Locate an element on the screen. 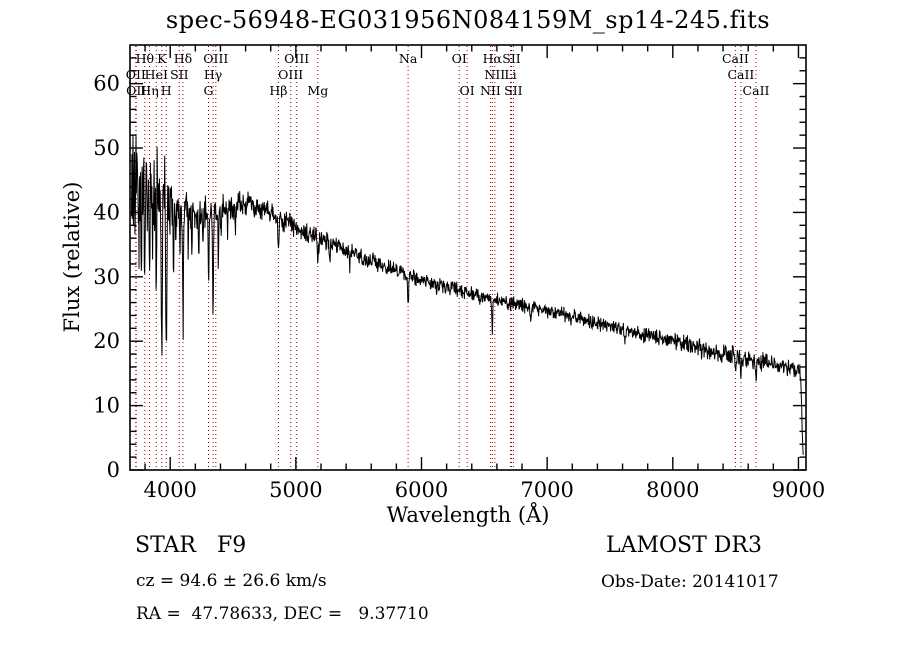  marker-label: Hδ is located at coordinates (183, 58).